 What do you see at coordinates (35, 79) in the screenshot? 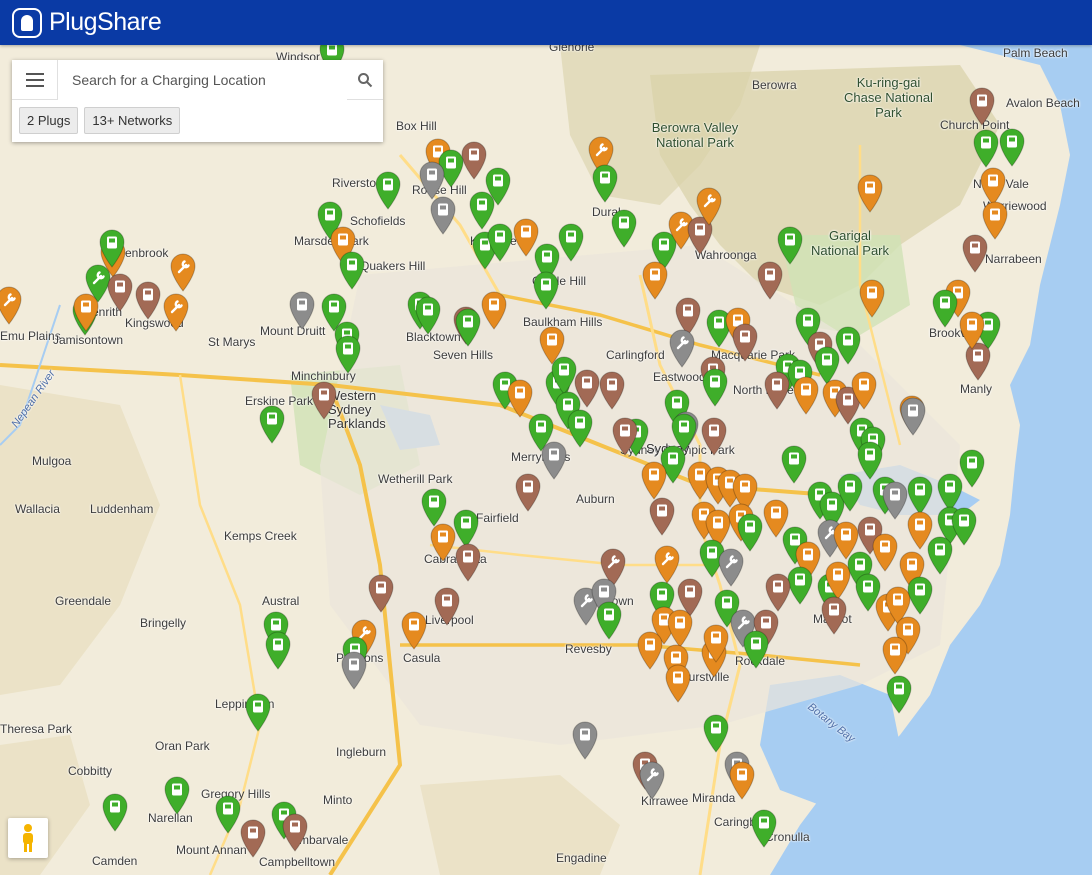
I see `hamburger-menu-button` at bounding box center [35, 79].